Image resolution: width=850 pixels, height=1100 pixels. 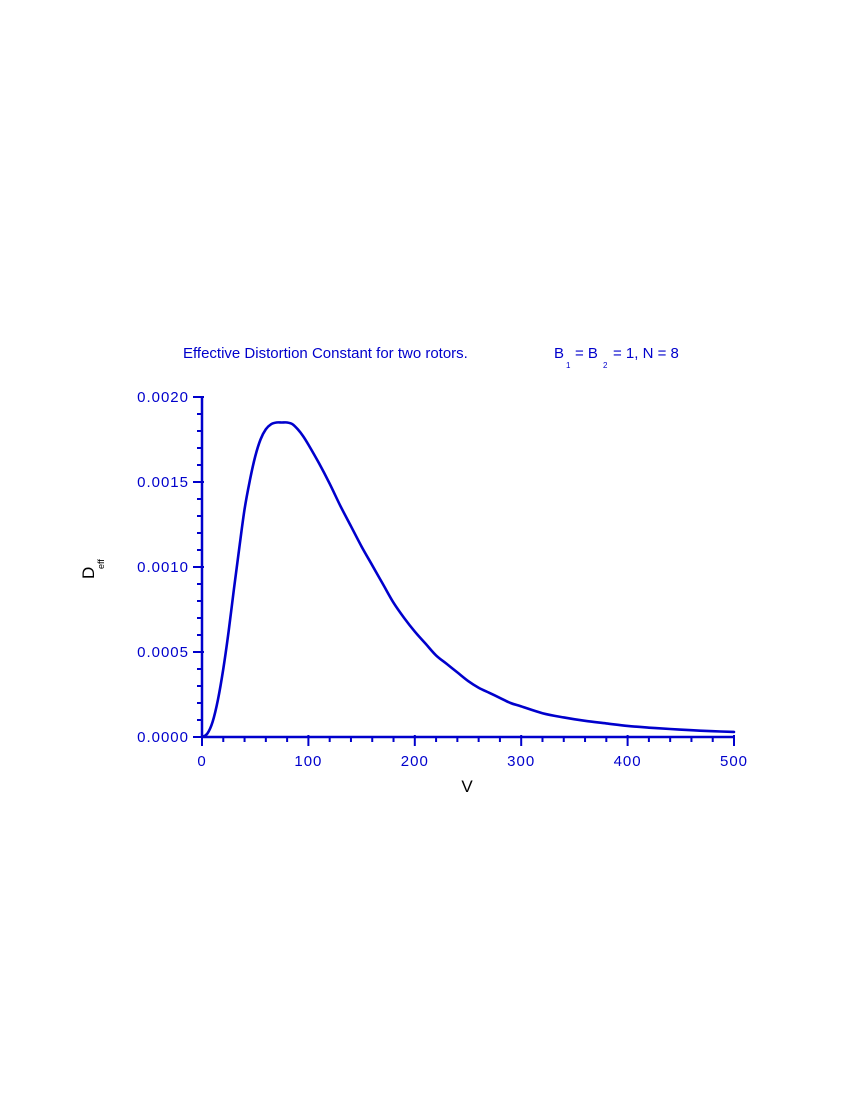 I want to click on y-axis-tick-labels: 0.0000 0.0005 0.0010 0.0015 0.0020, so click(x=163, y=567).